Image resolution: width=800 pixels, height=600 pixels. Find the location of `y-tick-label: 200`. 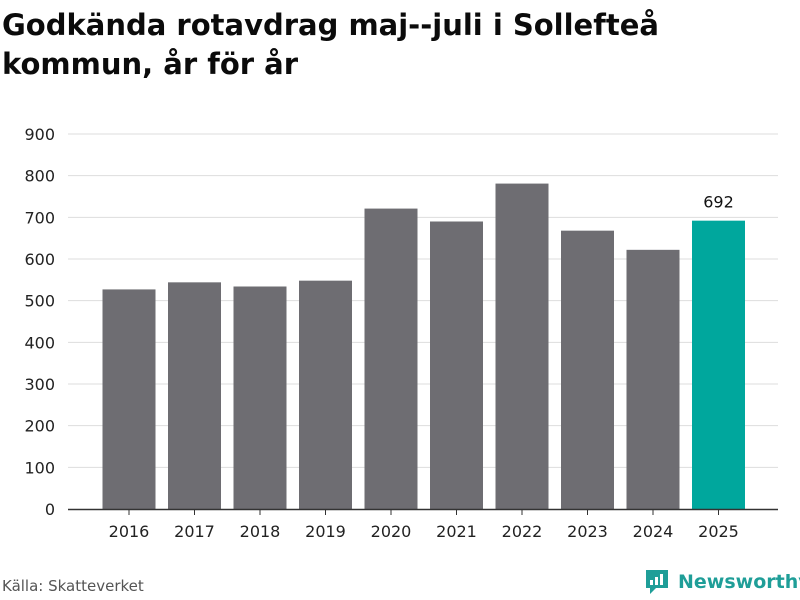

y-tick-label: 200 is located at coordinates (39, 426).